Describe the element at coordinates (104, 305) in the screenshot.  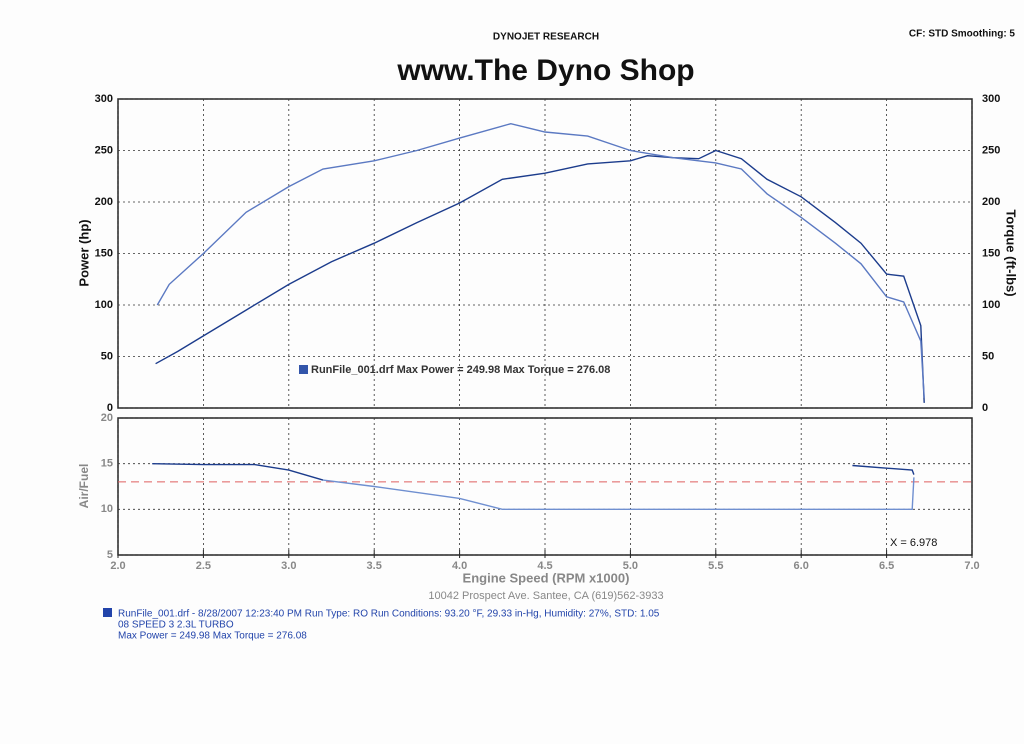
I see `y-tick-label: 100` at that location.